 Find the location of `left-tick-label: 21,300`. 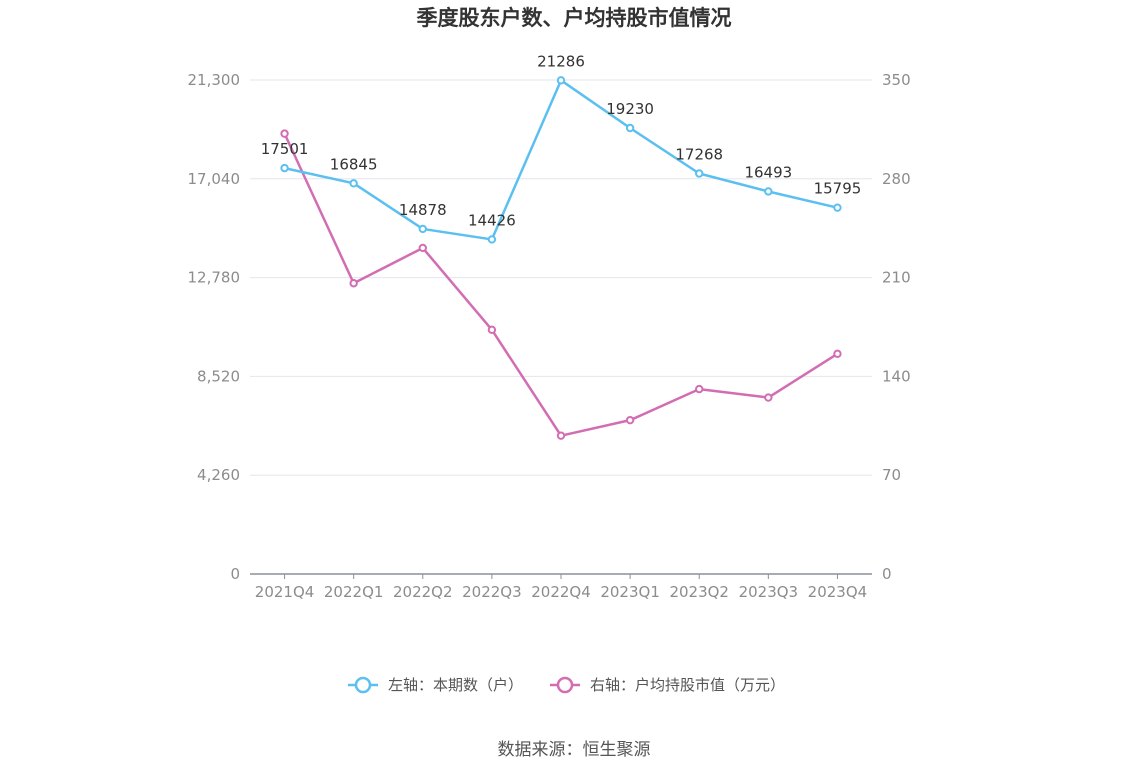

left-tick-label: 21,300 is located at coordinates (214, 80).